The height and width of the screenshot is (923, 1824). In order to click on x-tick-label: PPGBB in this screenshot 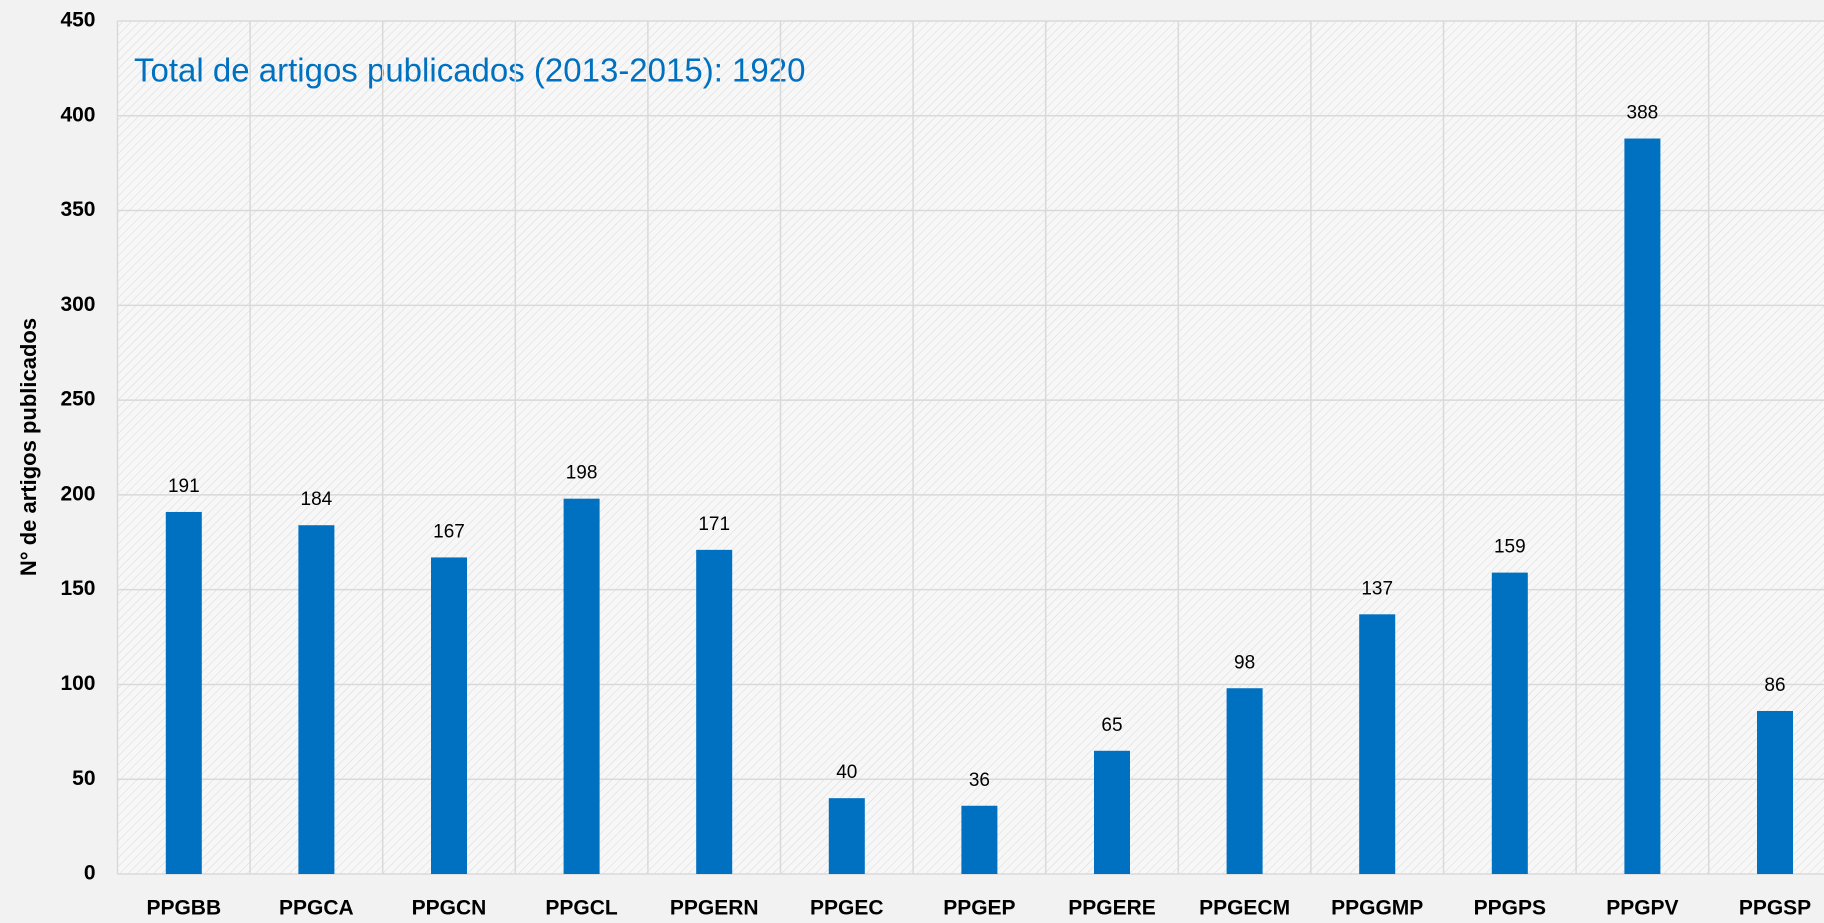, I will do `click(183, 908)`.